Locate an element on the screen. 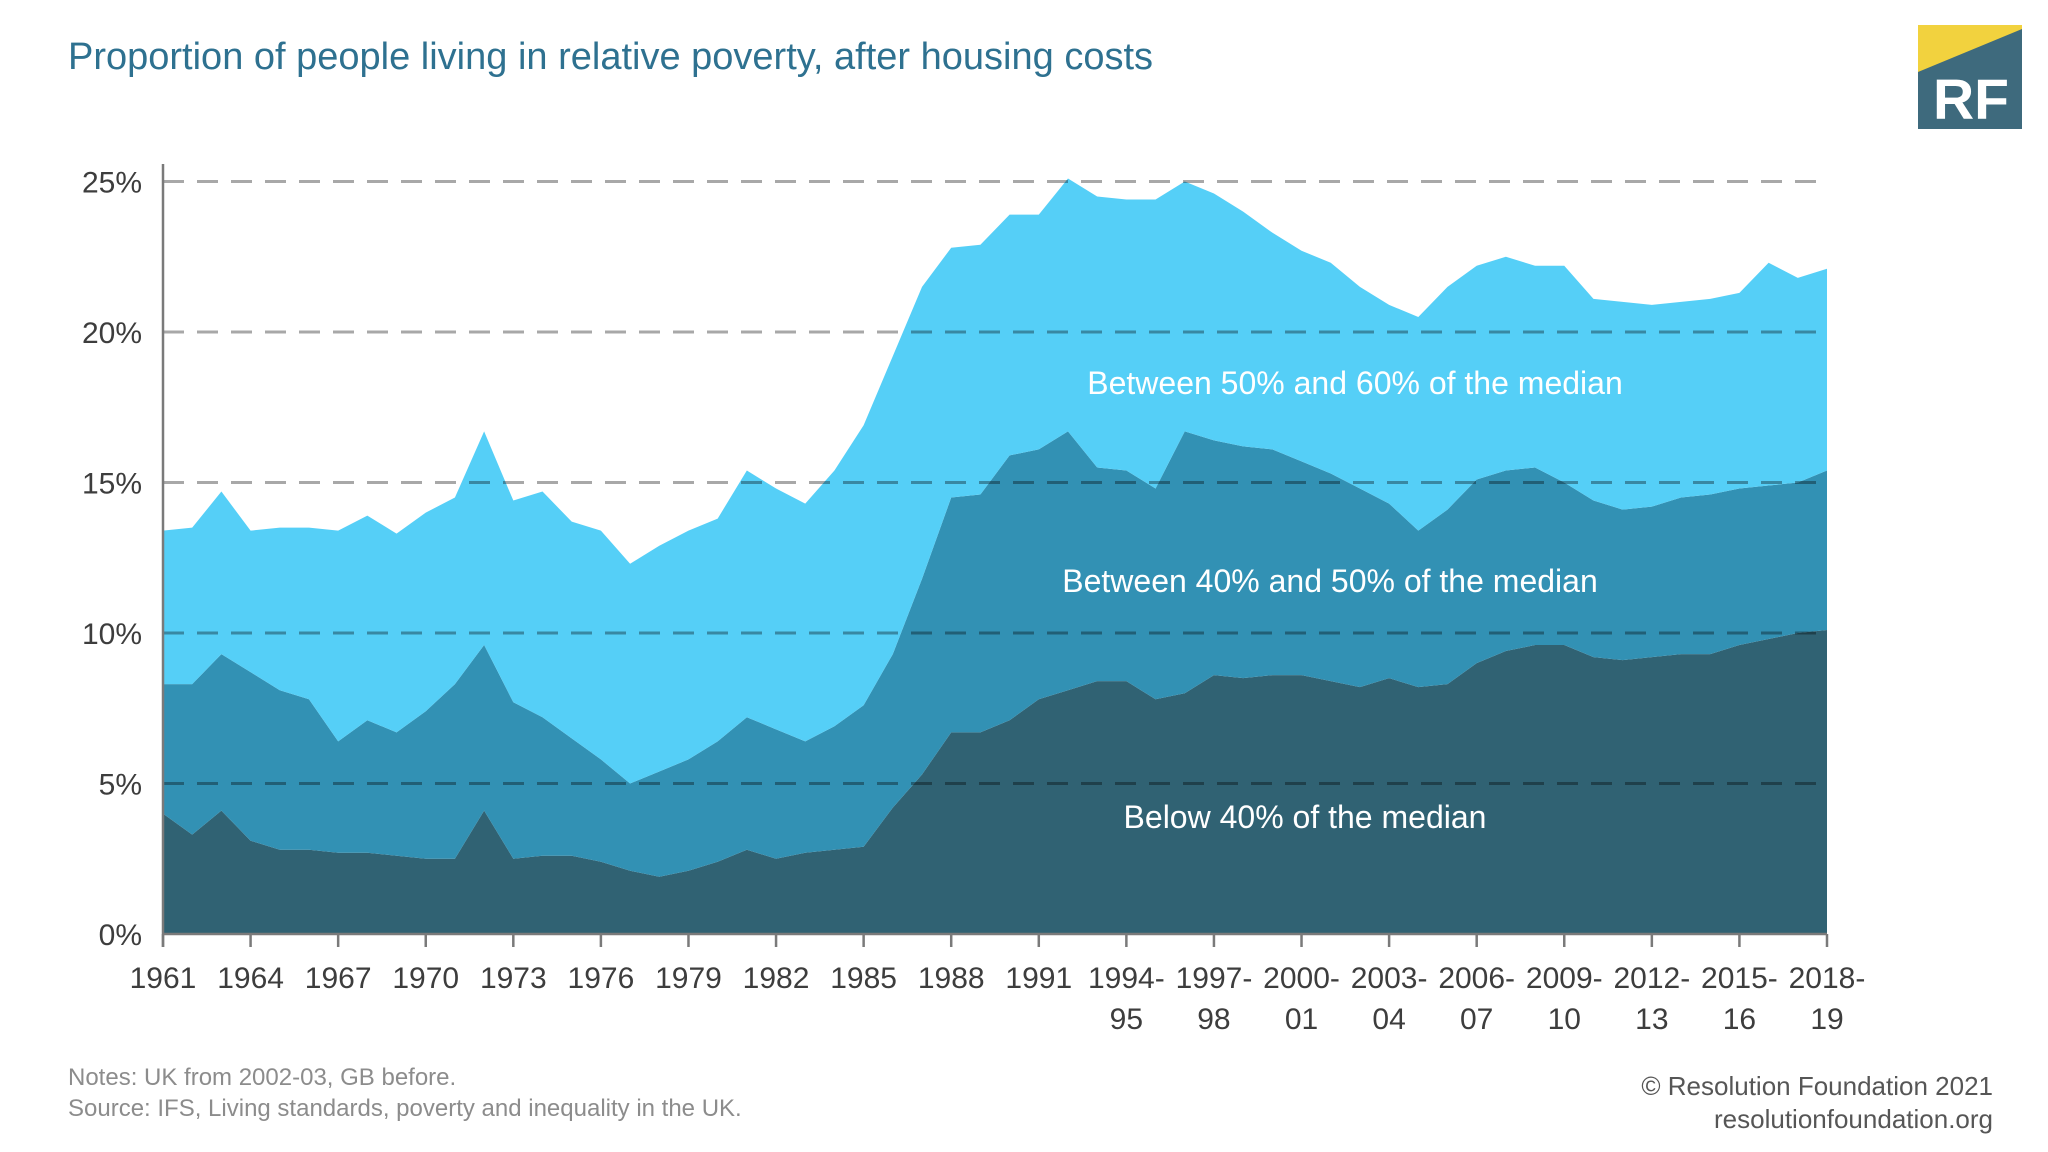  x-tick-label-2012-13: 13 is located at coordinates (1651, 1019).